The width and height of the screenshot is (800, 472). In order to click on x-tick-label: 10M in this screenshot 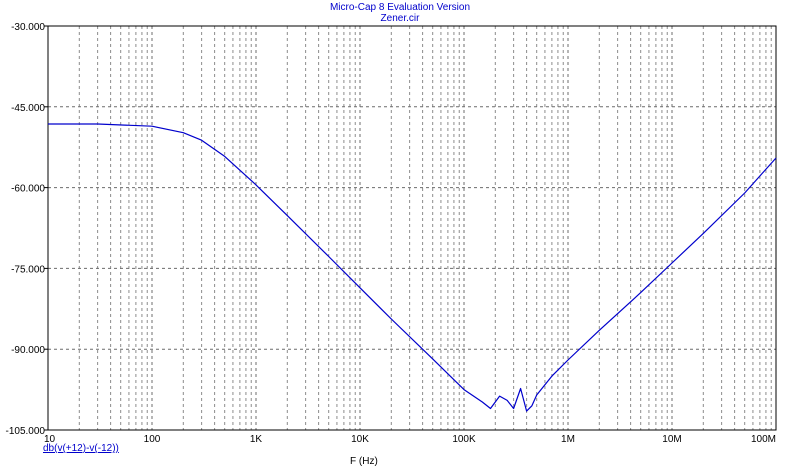, I will do `click(671, 439)`.